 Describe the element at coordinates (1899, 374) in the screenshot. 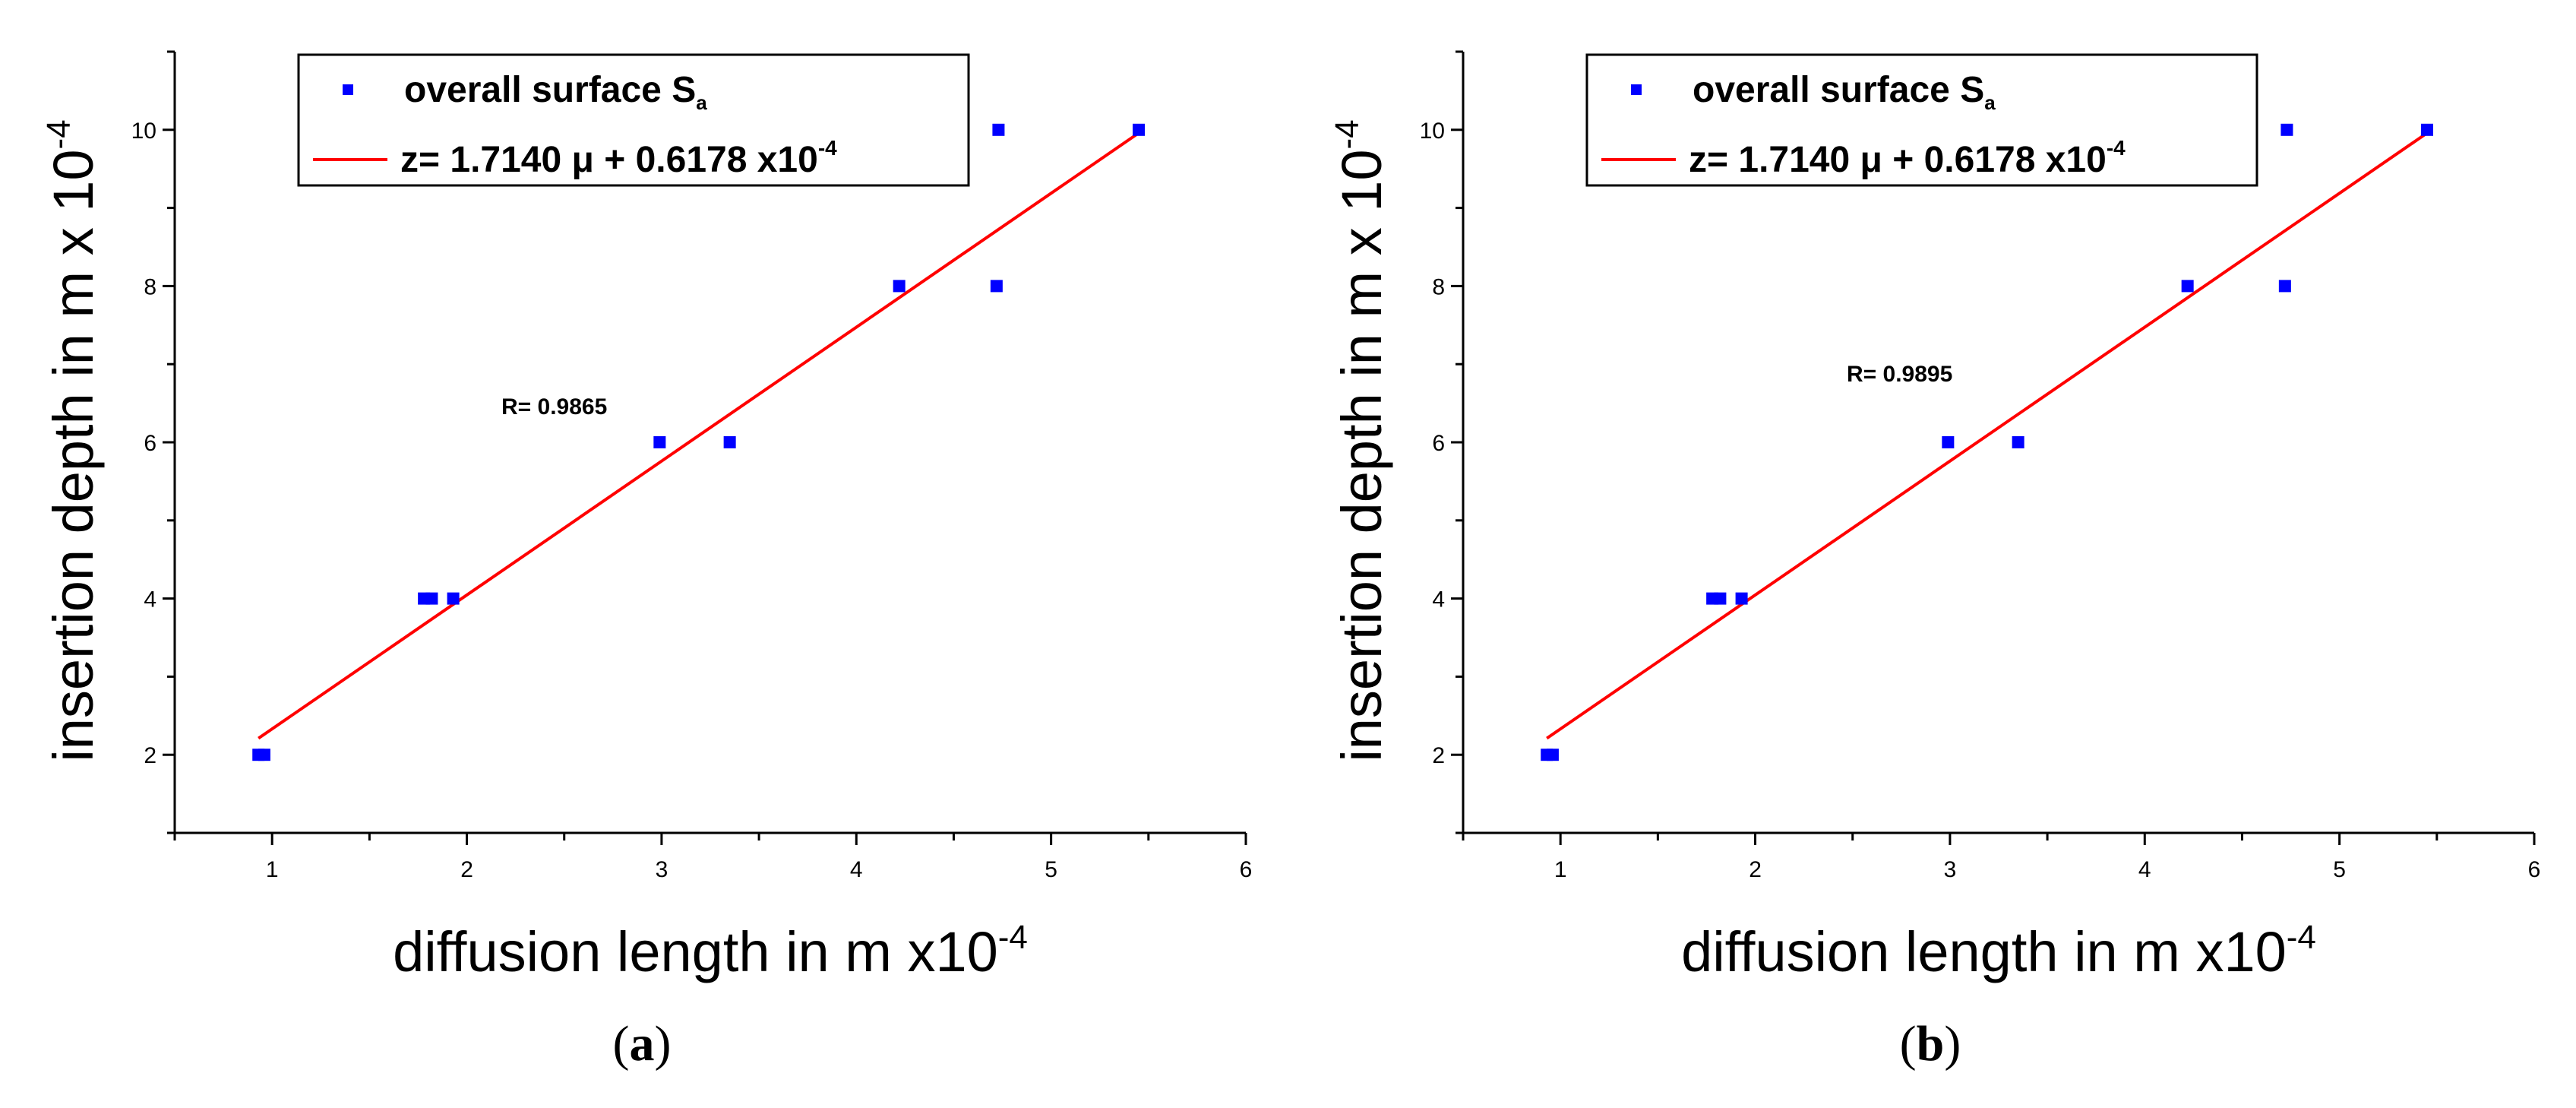

I see `r-annotation: R= 0.9895` at that location.